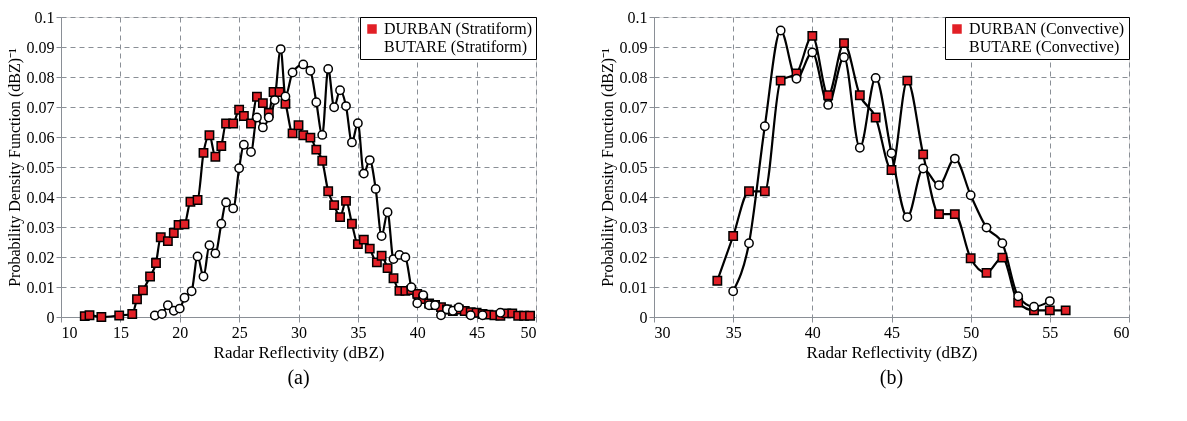 This screenshot has height=421, width=1187. I want to click on text: BUTARE (Stratiform), so click(456, 47).